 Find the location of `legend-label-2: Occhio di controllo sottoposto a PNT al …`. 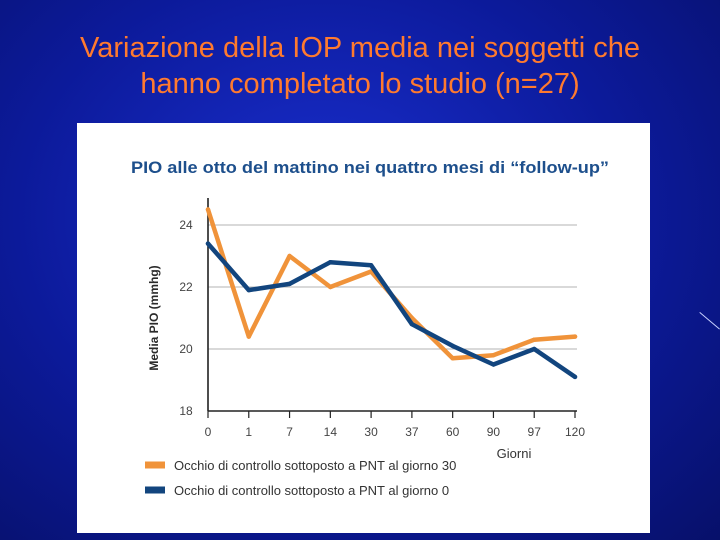

legend-label-2: Occhio di controllo sottoposto a PNT al … is located at coordinates (311, 490).